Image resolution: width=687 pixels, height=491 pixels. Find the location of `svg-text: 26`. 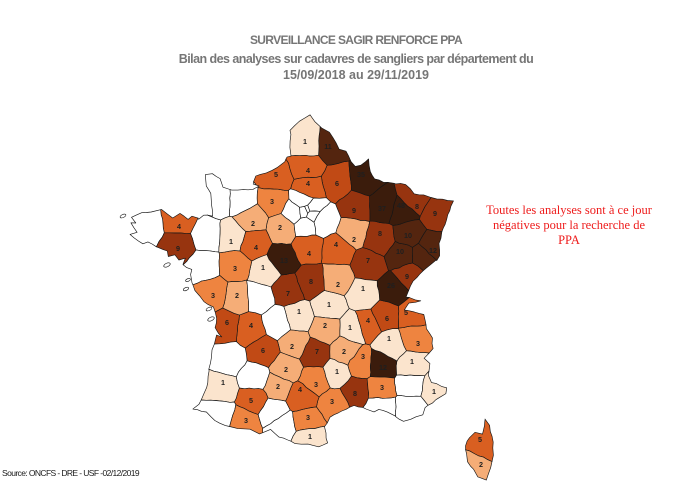

svg-text: 26 is located at coordinates (391, 285).